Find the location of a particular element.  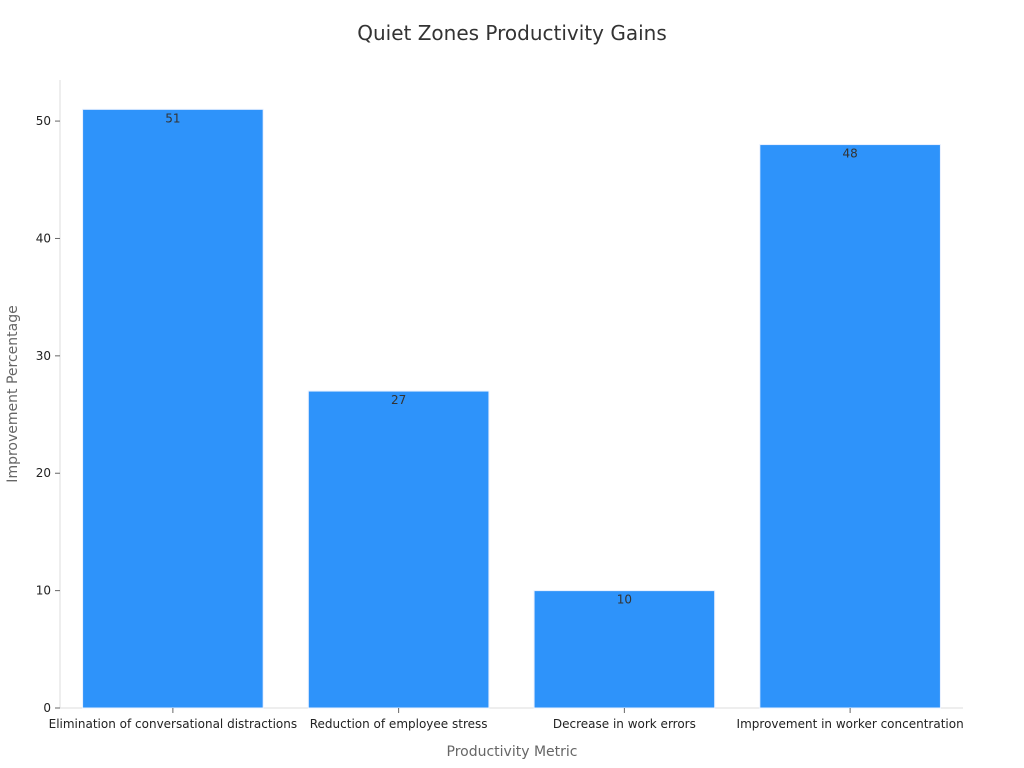

y-tick-label: 20 is located at coordinates (43, 473).